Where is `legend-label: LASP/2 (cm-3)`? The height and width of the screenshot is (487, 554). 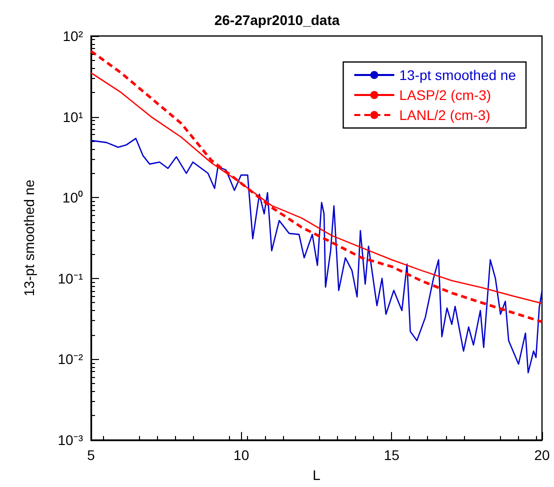 legend-label: LASP/2 (cm-3) is located at coordinates (445, 95).